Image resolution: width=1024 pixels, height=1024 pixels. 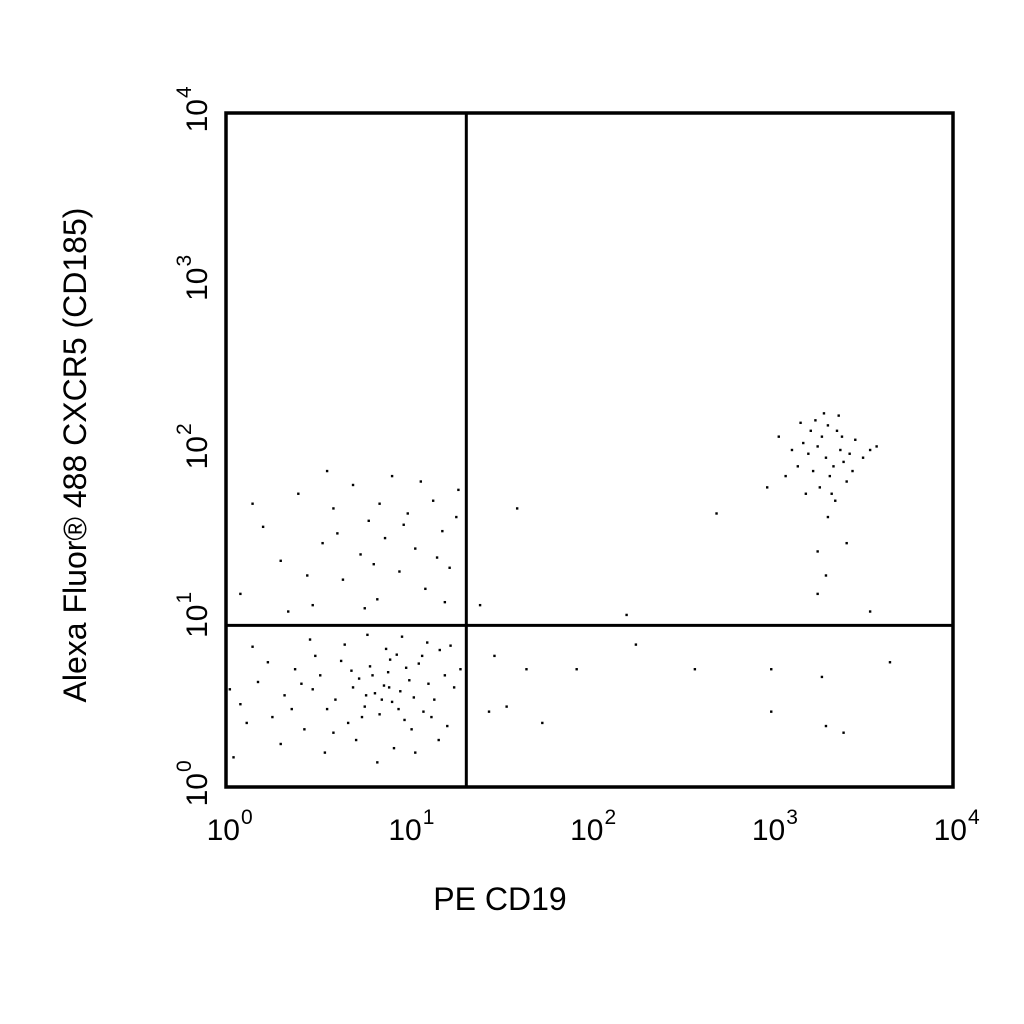 I want to click on y-axis-title: Alexa Fluor® 488 CXCR5 (CD185), so click(x=75, y=455).